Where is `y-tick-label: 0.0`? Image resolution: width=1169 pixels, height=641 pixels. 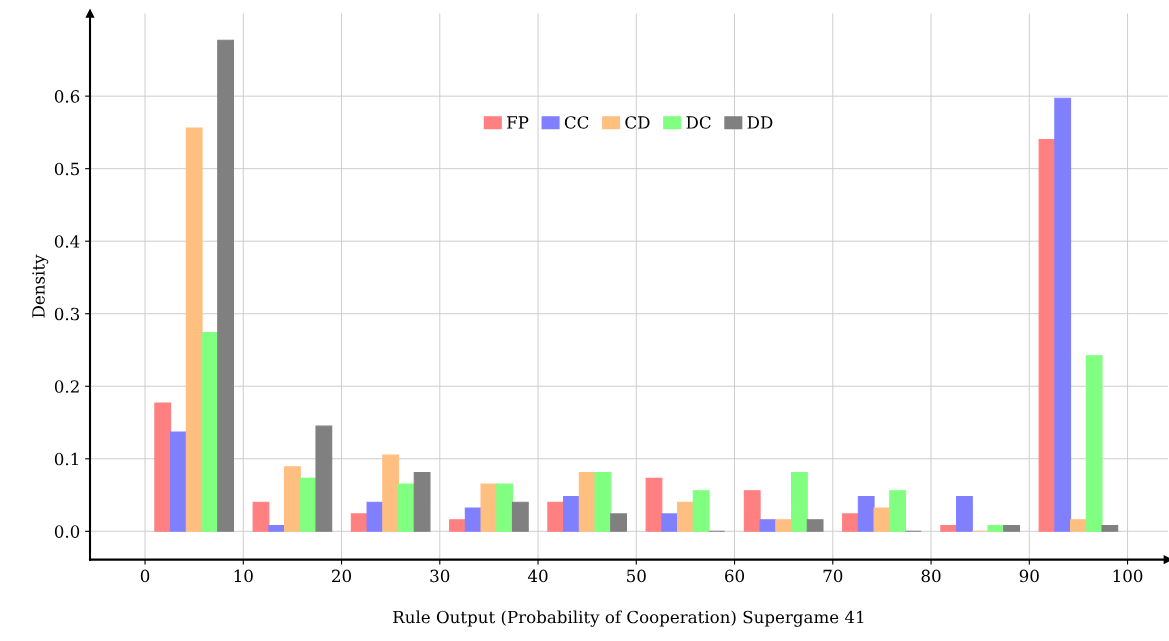
y-tick-label: 0.0 is located at coordinates (67, 531).